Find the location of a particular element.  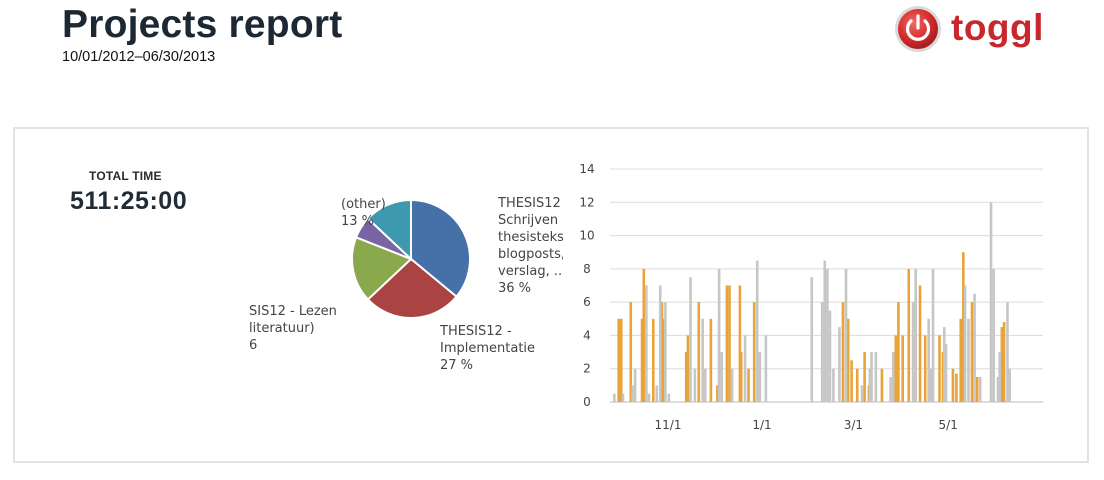

x-tick-label: 11/1 is located at coordinates (668, 425).